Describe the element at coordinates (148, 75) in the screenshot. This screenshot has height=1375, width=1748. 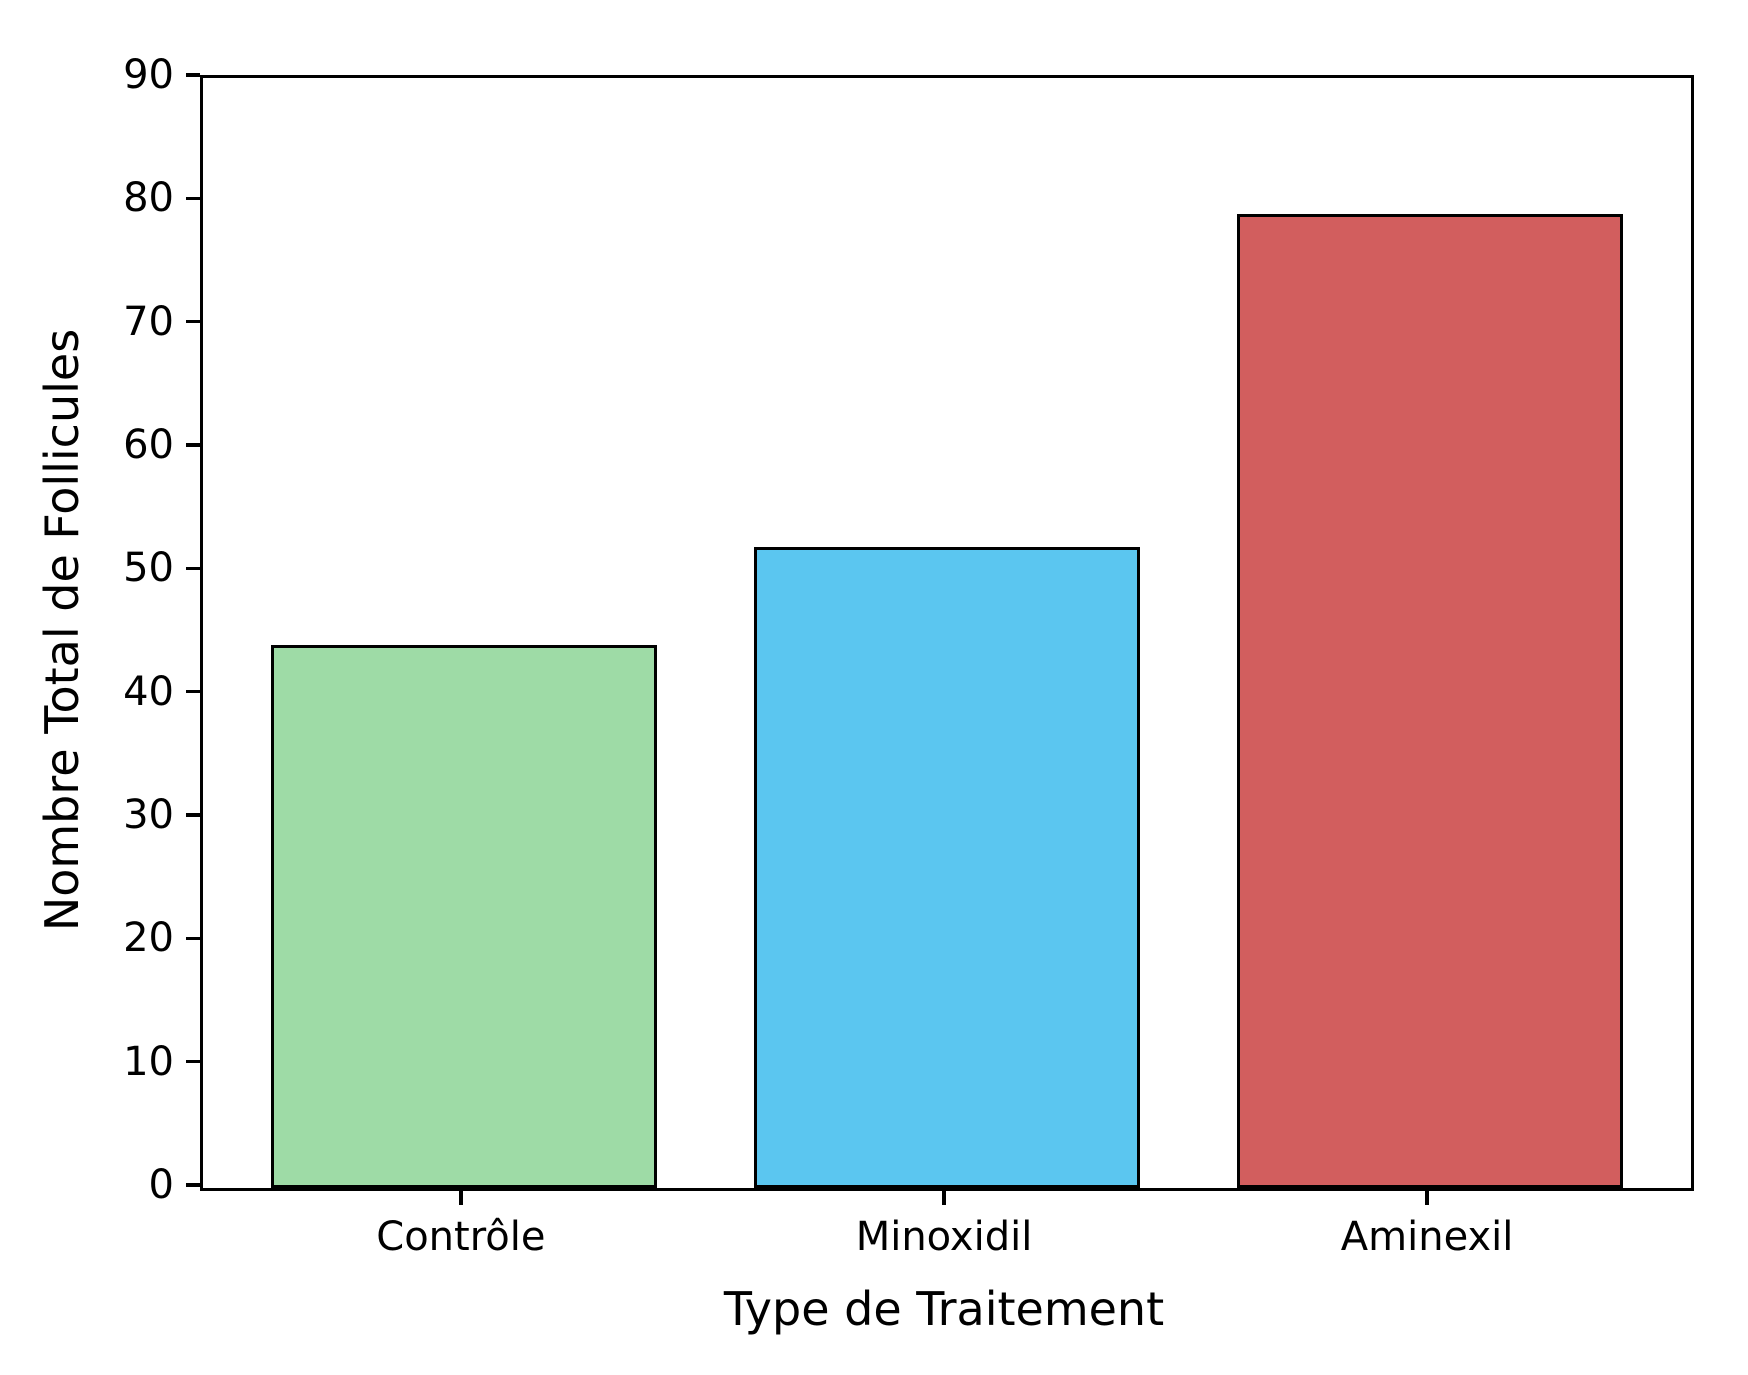
I see `y-tick-label-90: 90` at that location.